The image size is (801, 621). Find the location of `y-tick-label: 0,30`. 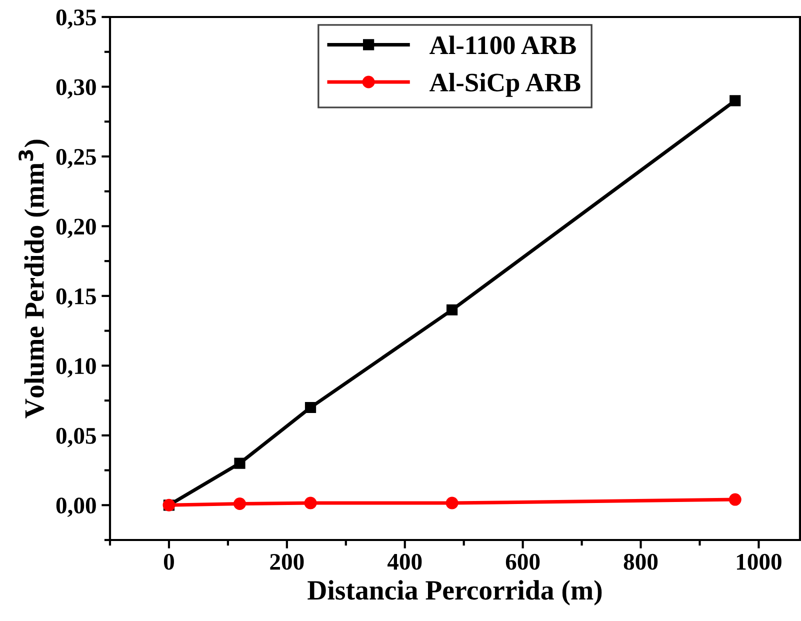

y-tick-label: 0,30 is located at coordinates (76, 89).